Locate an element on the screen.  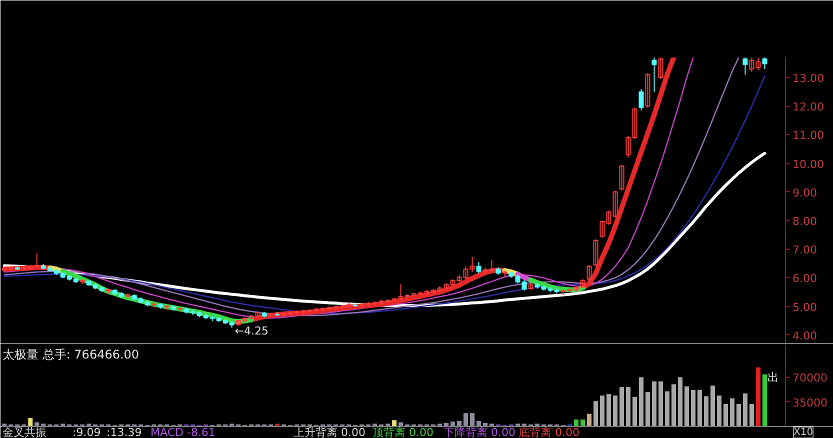
text: 顶背离 0.00 is located at coordinates (403, 432).